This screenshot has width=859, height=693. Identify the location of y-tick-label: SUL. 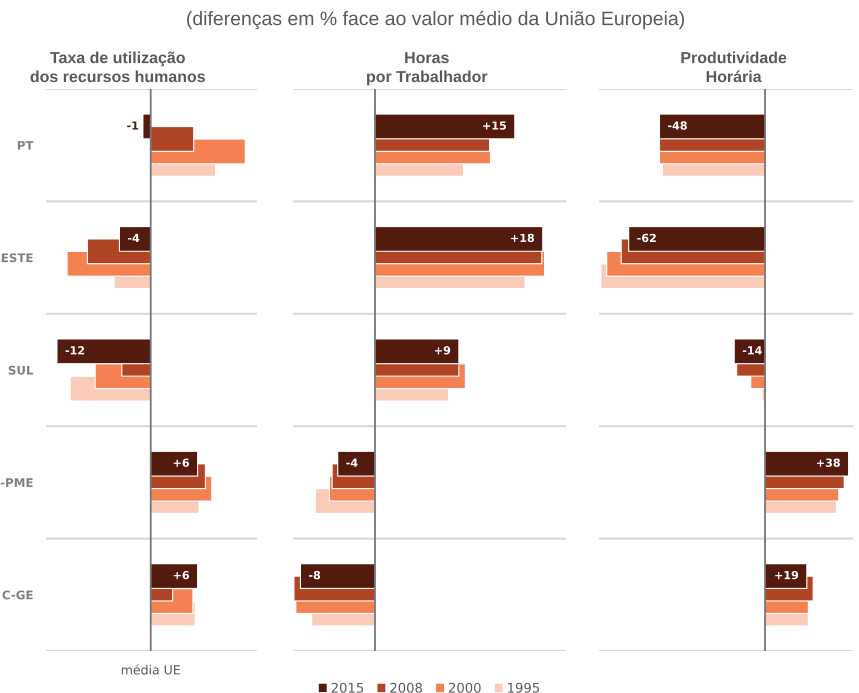
(21, 370).